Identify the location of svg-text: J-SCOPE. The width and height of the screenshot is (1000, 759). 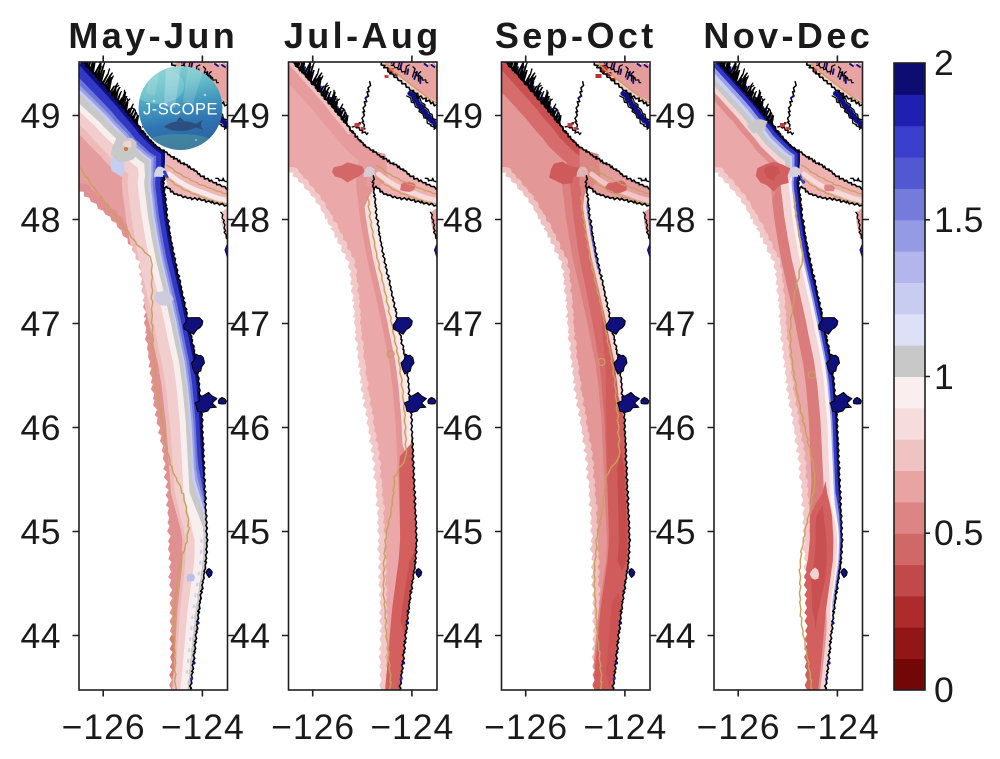
(180, 110).